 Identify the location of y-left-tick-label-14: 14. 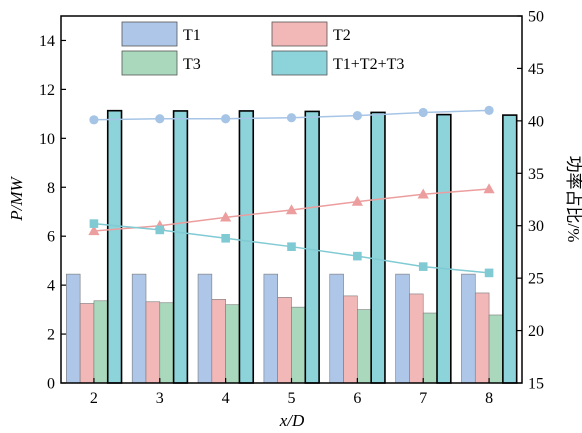
(47, 41).